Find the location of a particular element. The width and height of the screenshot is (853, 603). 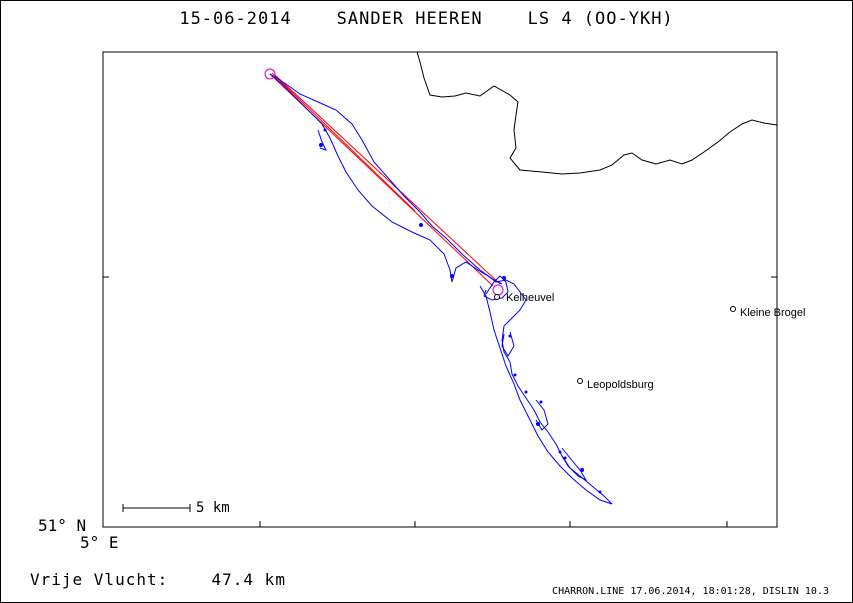

flight-summary: Vrije Vlucht: 47.4 km is located at coordinates (158, 579).